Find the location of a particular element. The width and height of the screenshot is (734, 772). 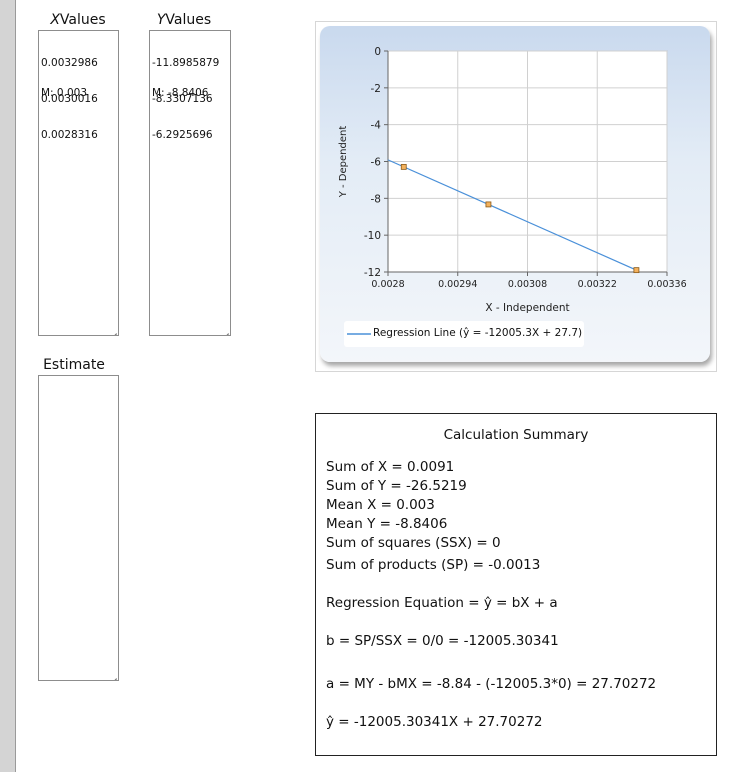

summary-regression-eq: Regression Equation = ŷ = bX + a is located at coordinates (442, 603).